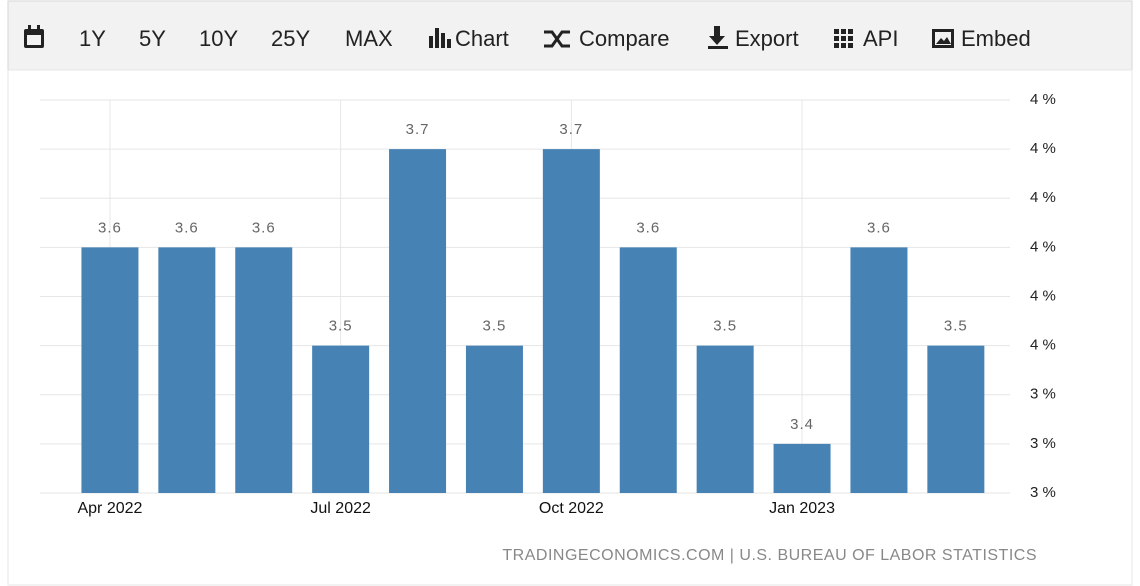 Image resolution: width=1140 pixels, height=586 pixels. Describe the element at coordinates (571, 508) in the screenshot. I see `x-tick-label: Oct 2022` at that location.